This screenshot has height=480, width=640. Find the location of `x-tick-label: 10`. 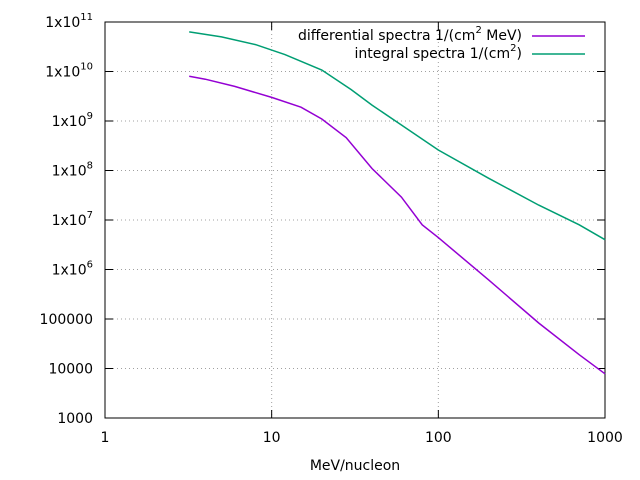

x-tick-label: 10 is located at coordinates (272, 438).